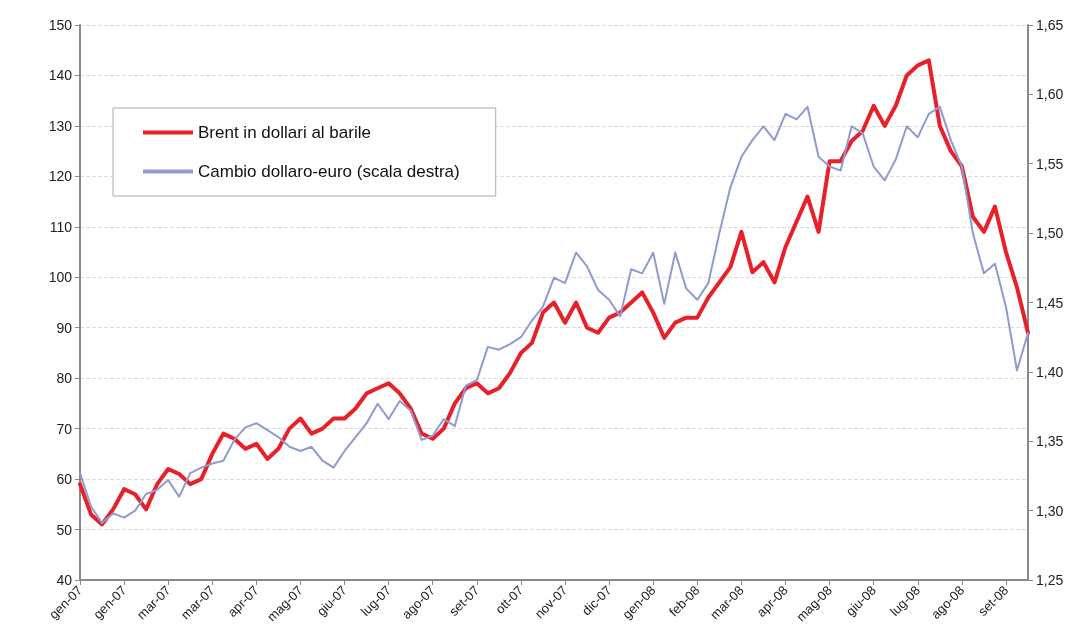 The image size is (1092, 644). What do you see at coordinates (1050, 371) in the screenshot?
I see `y2-tick-label: 1,40` at bounding box center [1050, 371].